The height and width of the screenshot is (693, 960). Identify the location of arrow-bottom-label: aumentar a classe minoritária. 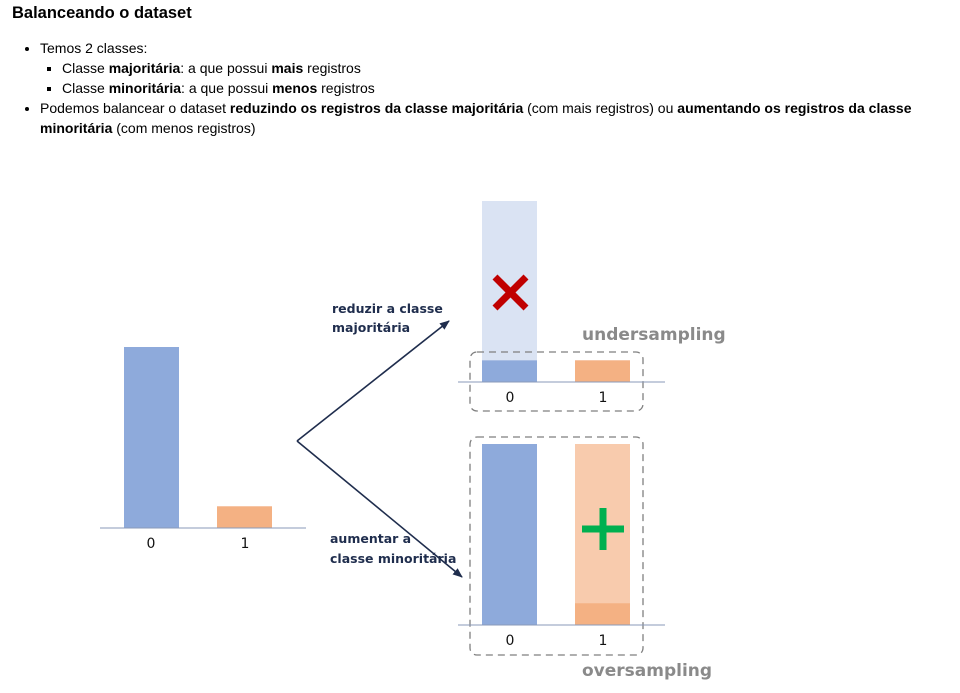
(393, 548).